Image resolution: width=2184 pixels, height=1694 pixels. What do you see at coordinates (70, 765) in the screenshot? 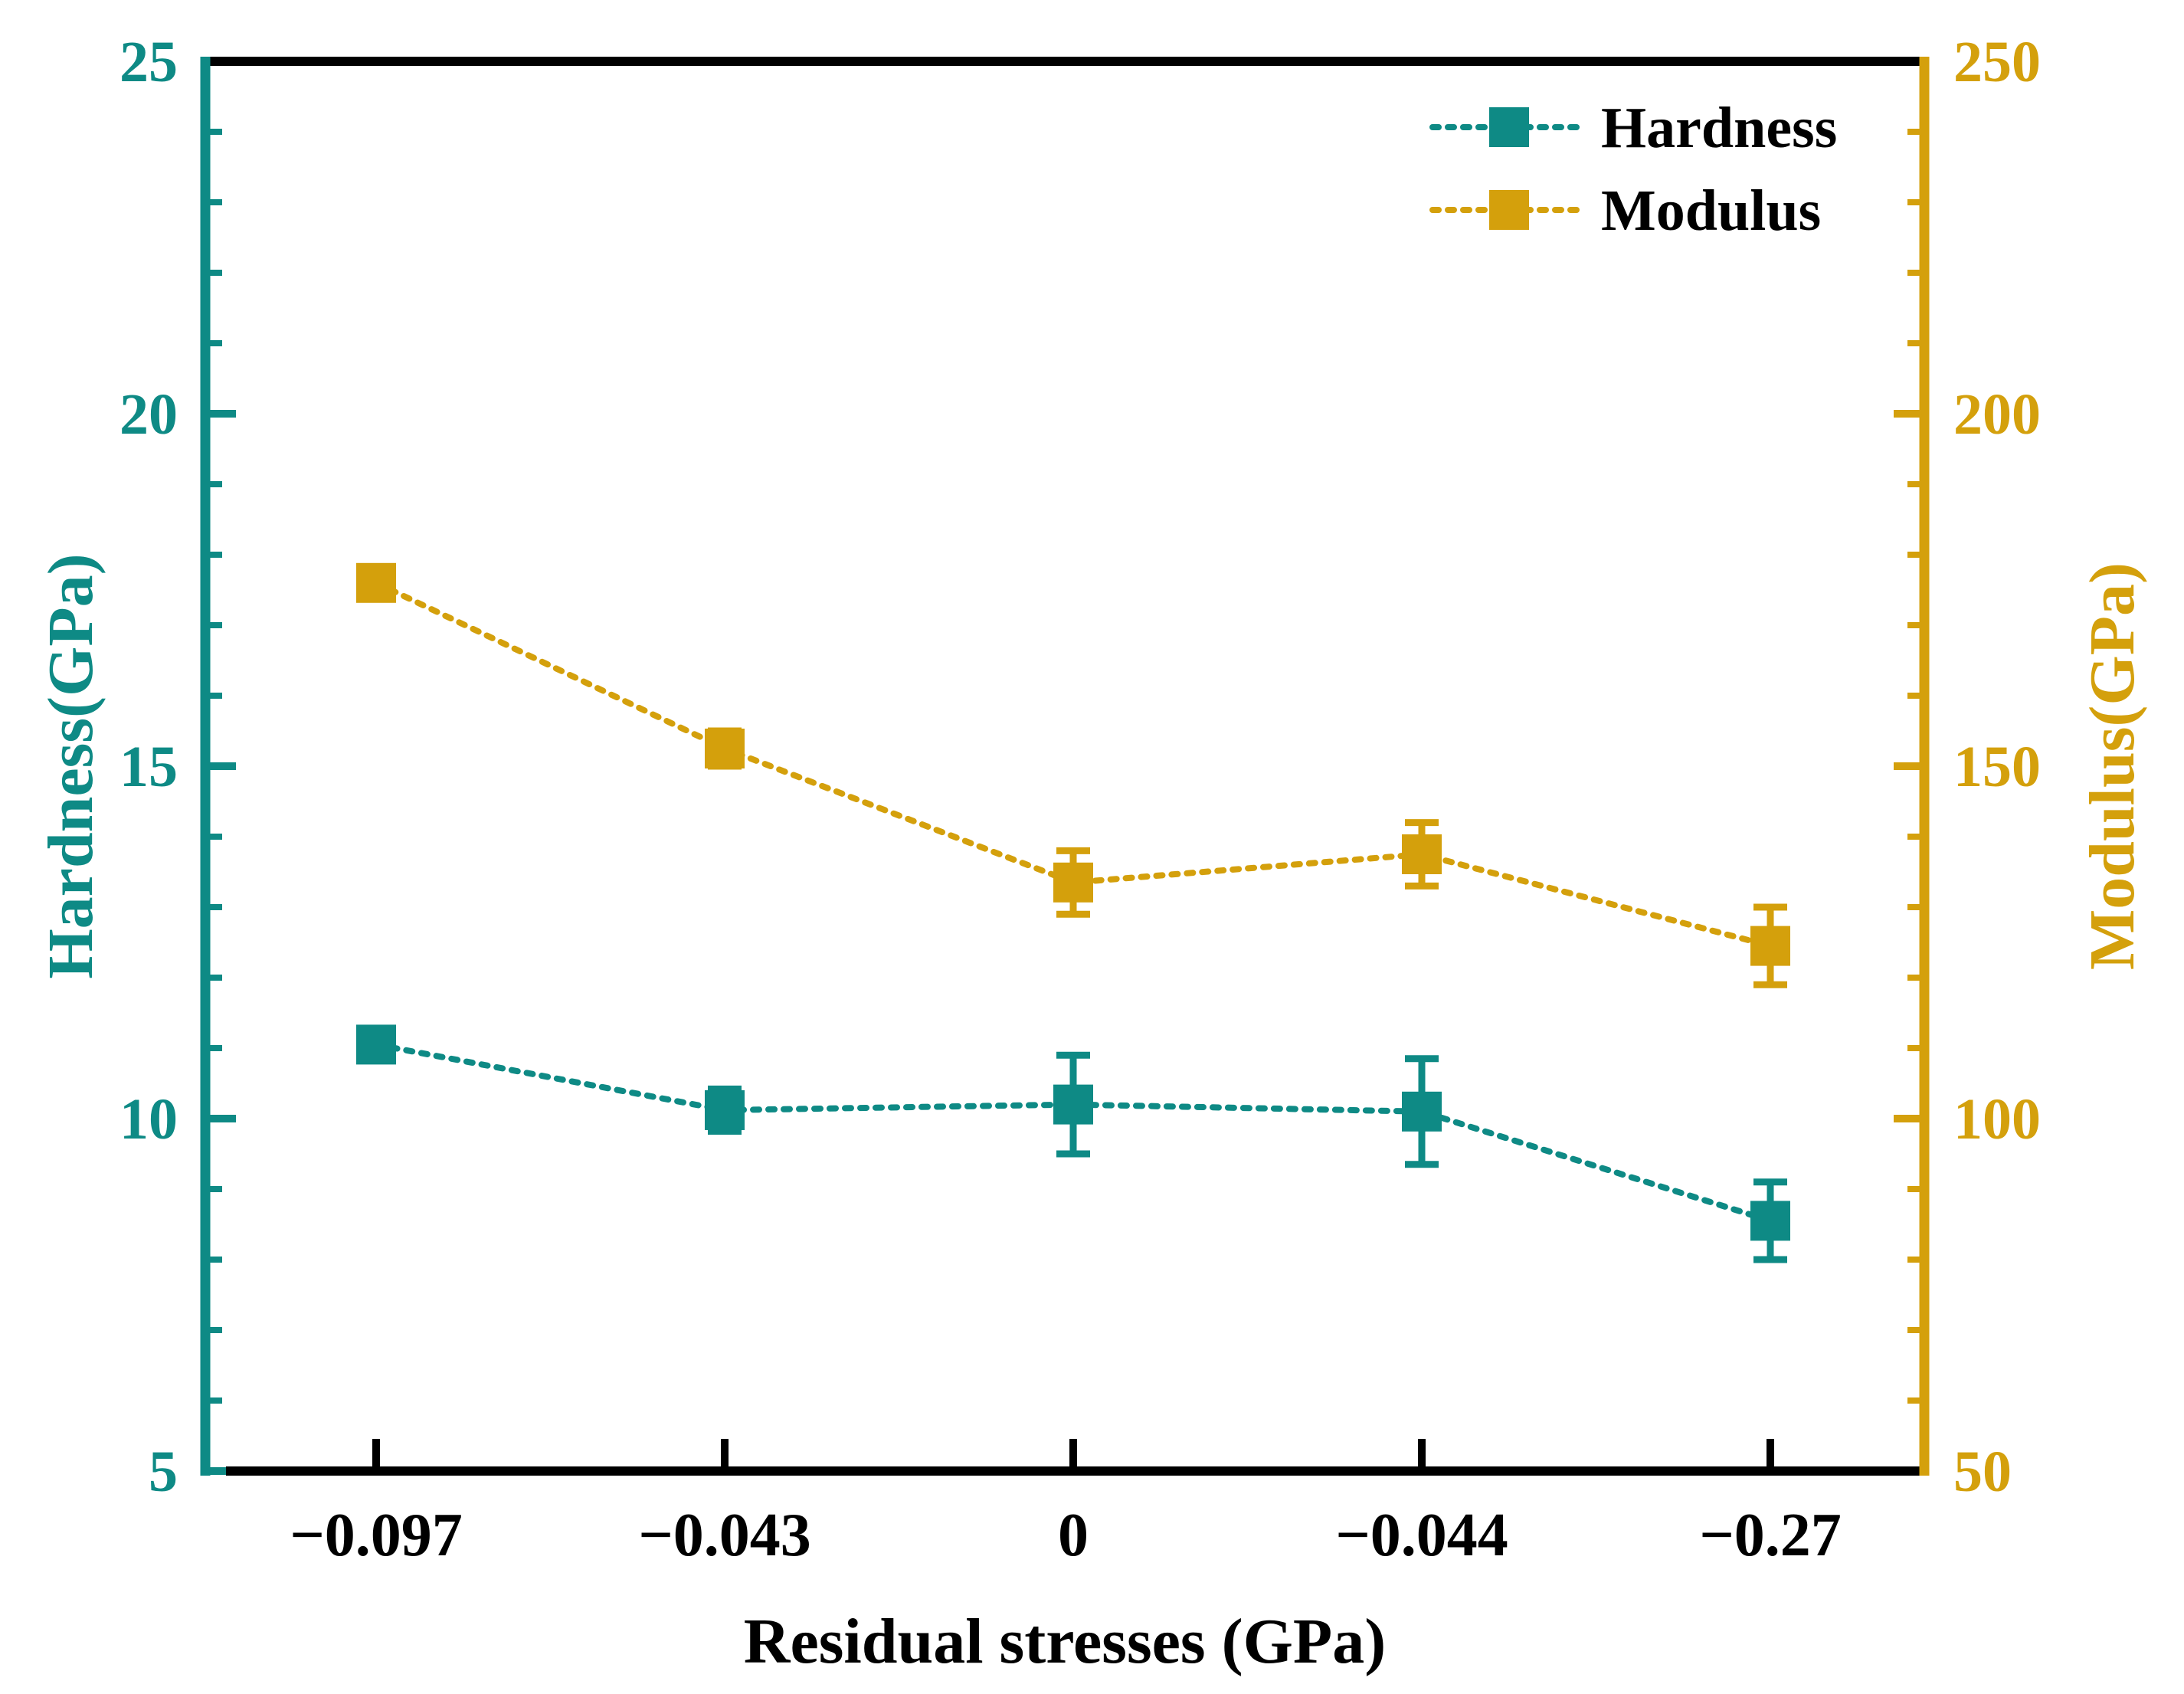
I see `y-left-axis-label: Hardness(GPa)` at bounding box center [70, 765].